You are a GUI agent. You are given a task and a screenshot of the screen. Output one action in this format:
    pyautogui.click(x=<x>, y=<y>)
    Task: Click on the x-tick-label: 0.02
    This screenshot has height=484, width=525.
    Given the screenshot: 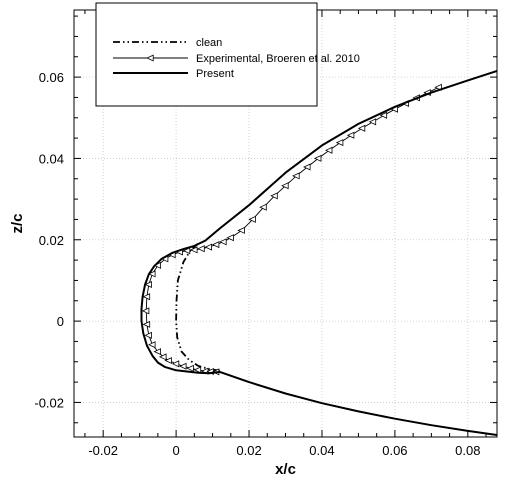 What is the action you would take?
    pyautogui.click(x=248, y=450)
    